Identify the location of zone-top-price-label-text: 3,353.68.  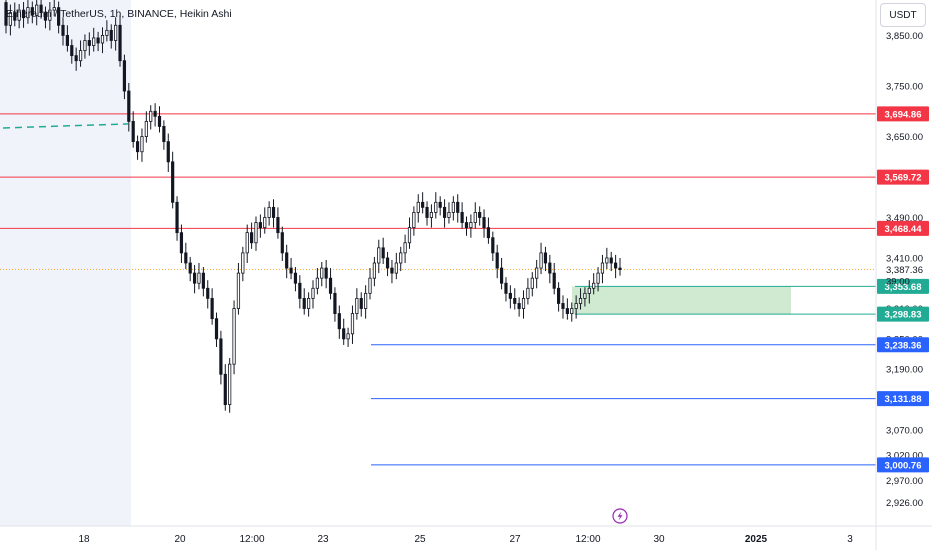
(903, 287).